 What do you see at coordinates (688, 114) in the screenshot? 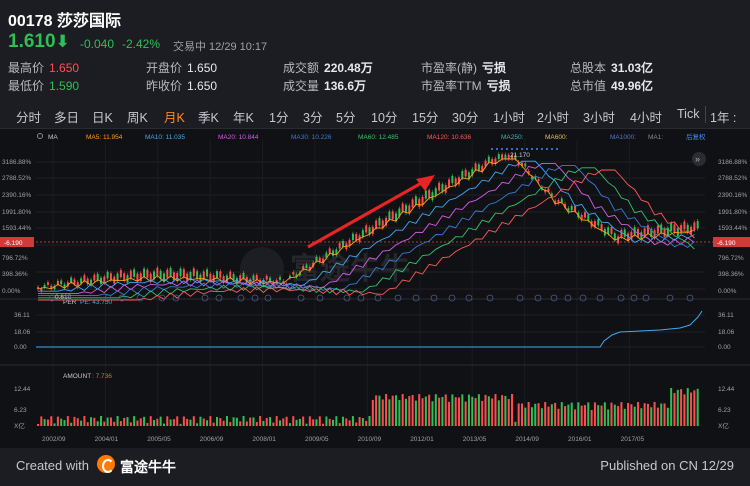
I see `tab-17: Tick` at bounding box center [688, 114].